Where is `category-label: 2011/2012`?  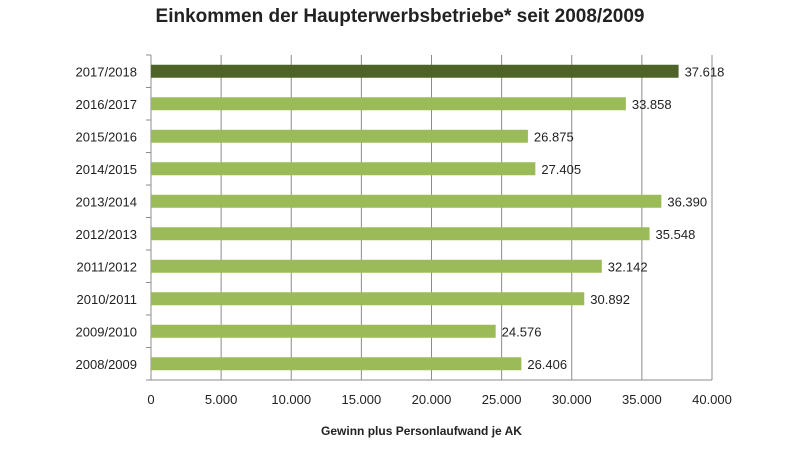 category-label: 2011/2012 is located at coordinates (107, 266).